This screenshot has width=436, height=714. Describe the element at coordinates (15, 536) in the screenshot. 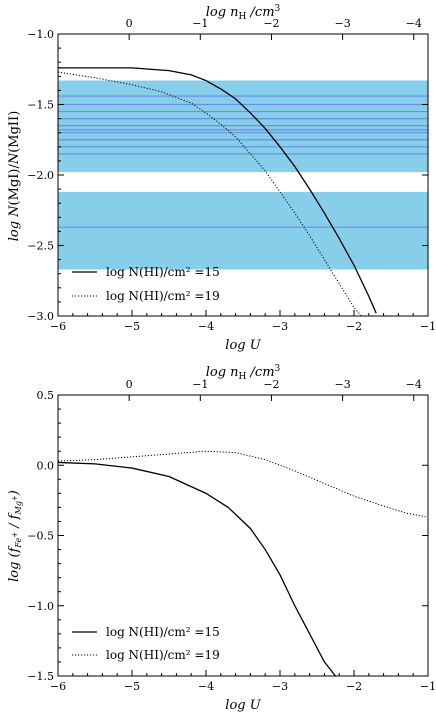

I see `y-axis-label: log (fFe+ / fMg+)` at that location.